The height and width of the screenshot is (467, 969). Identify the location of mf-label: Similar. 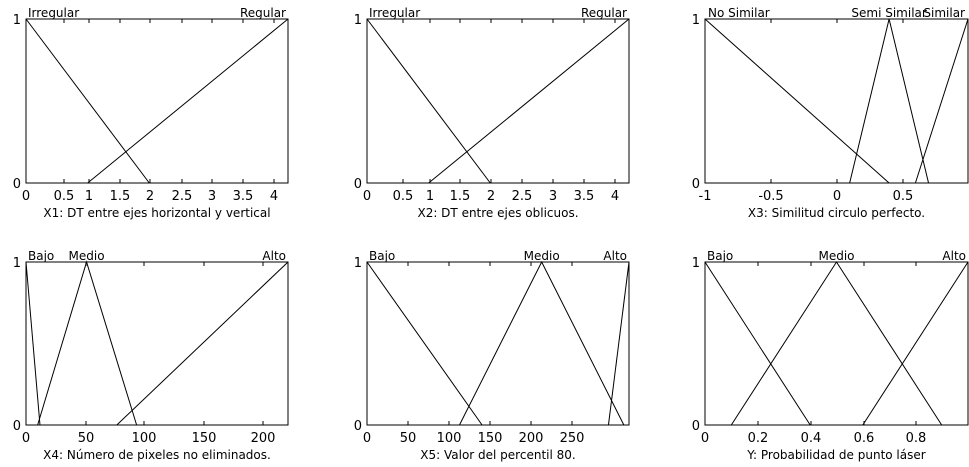
(944, 13).